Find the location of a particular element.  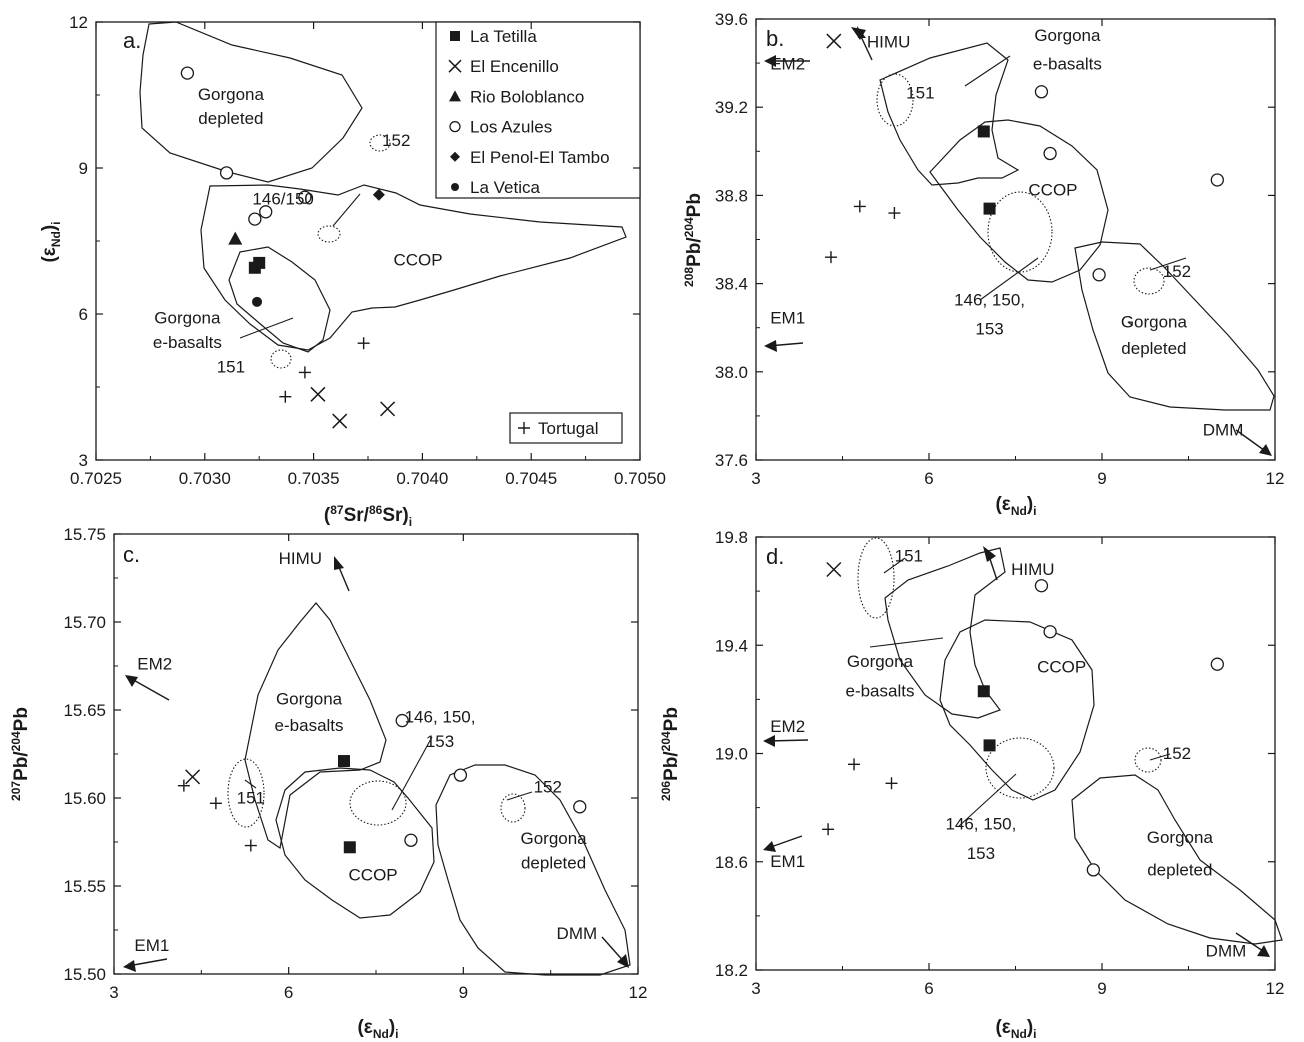

y-tick-label: 6 is located at coordinates (83, 314).